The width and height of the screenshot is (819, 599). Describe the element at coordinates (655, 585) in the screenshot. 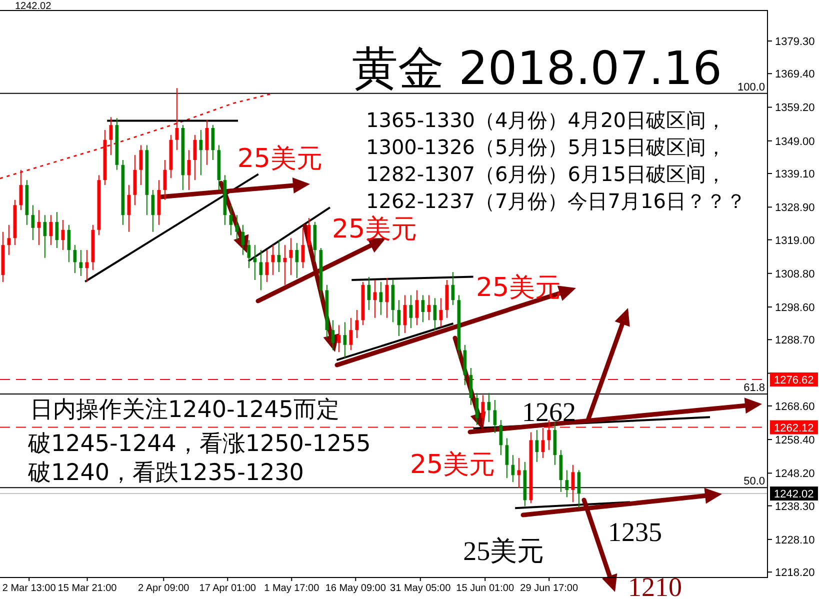

I see `annotation: 1210` at that location.